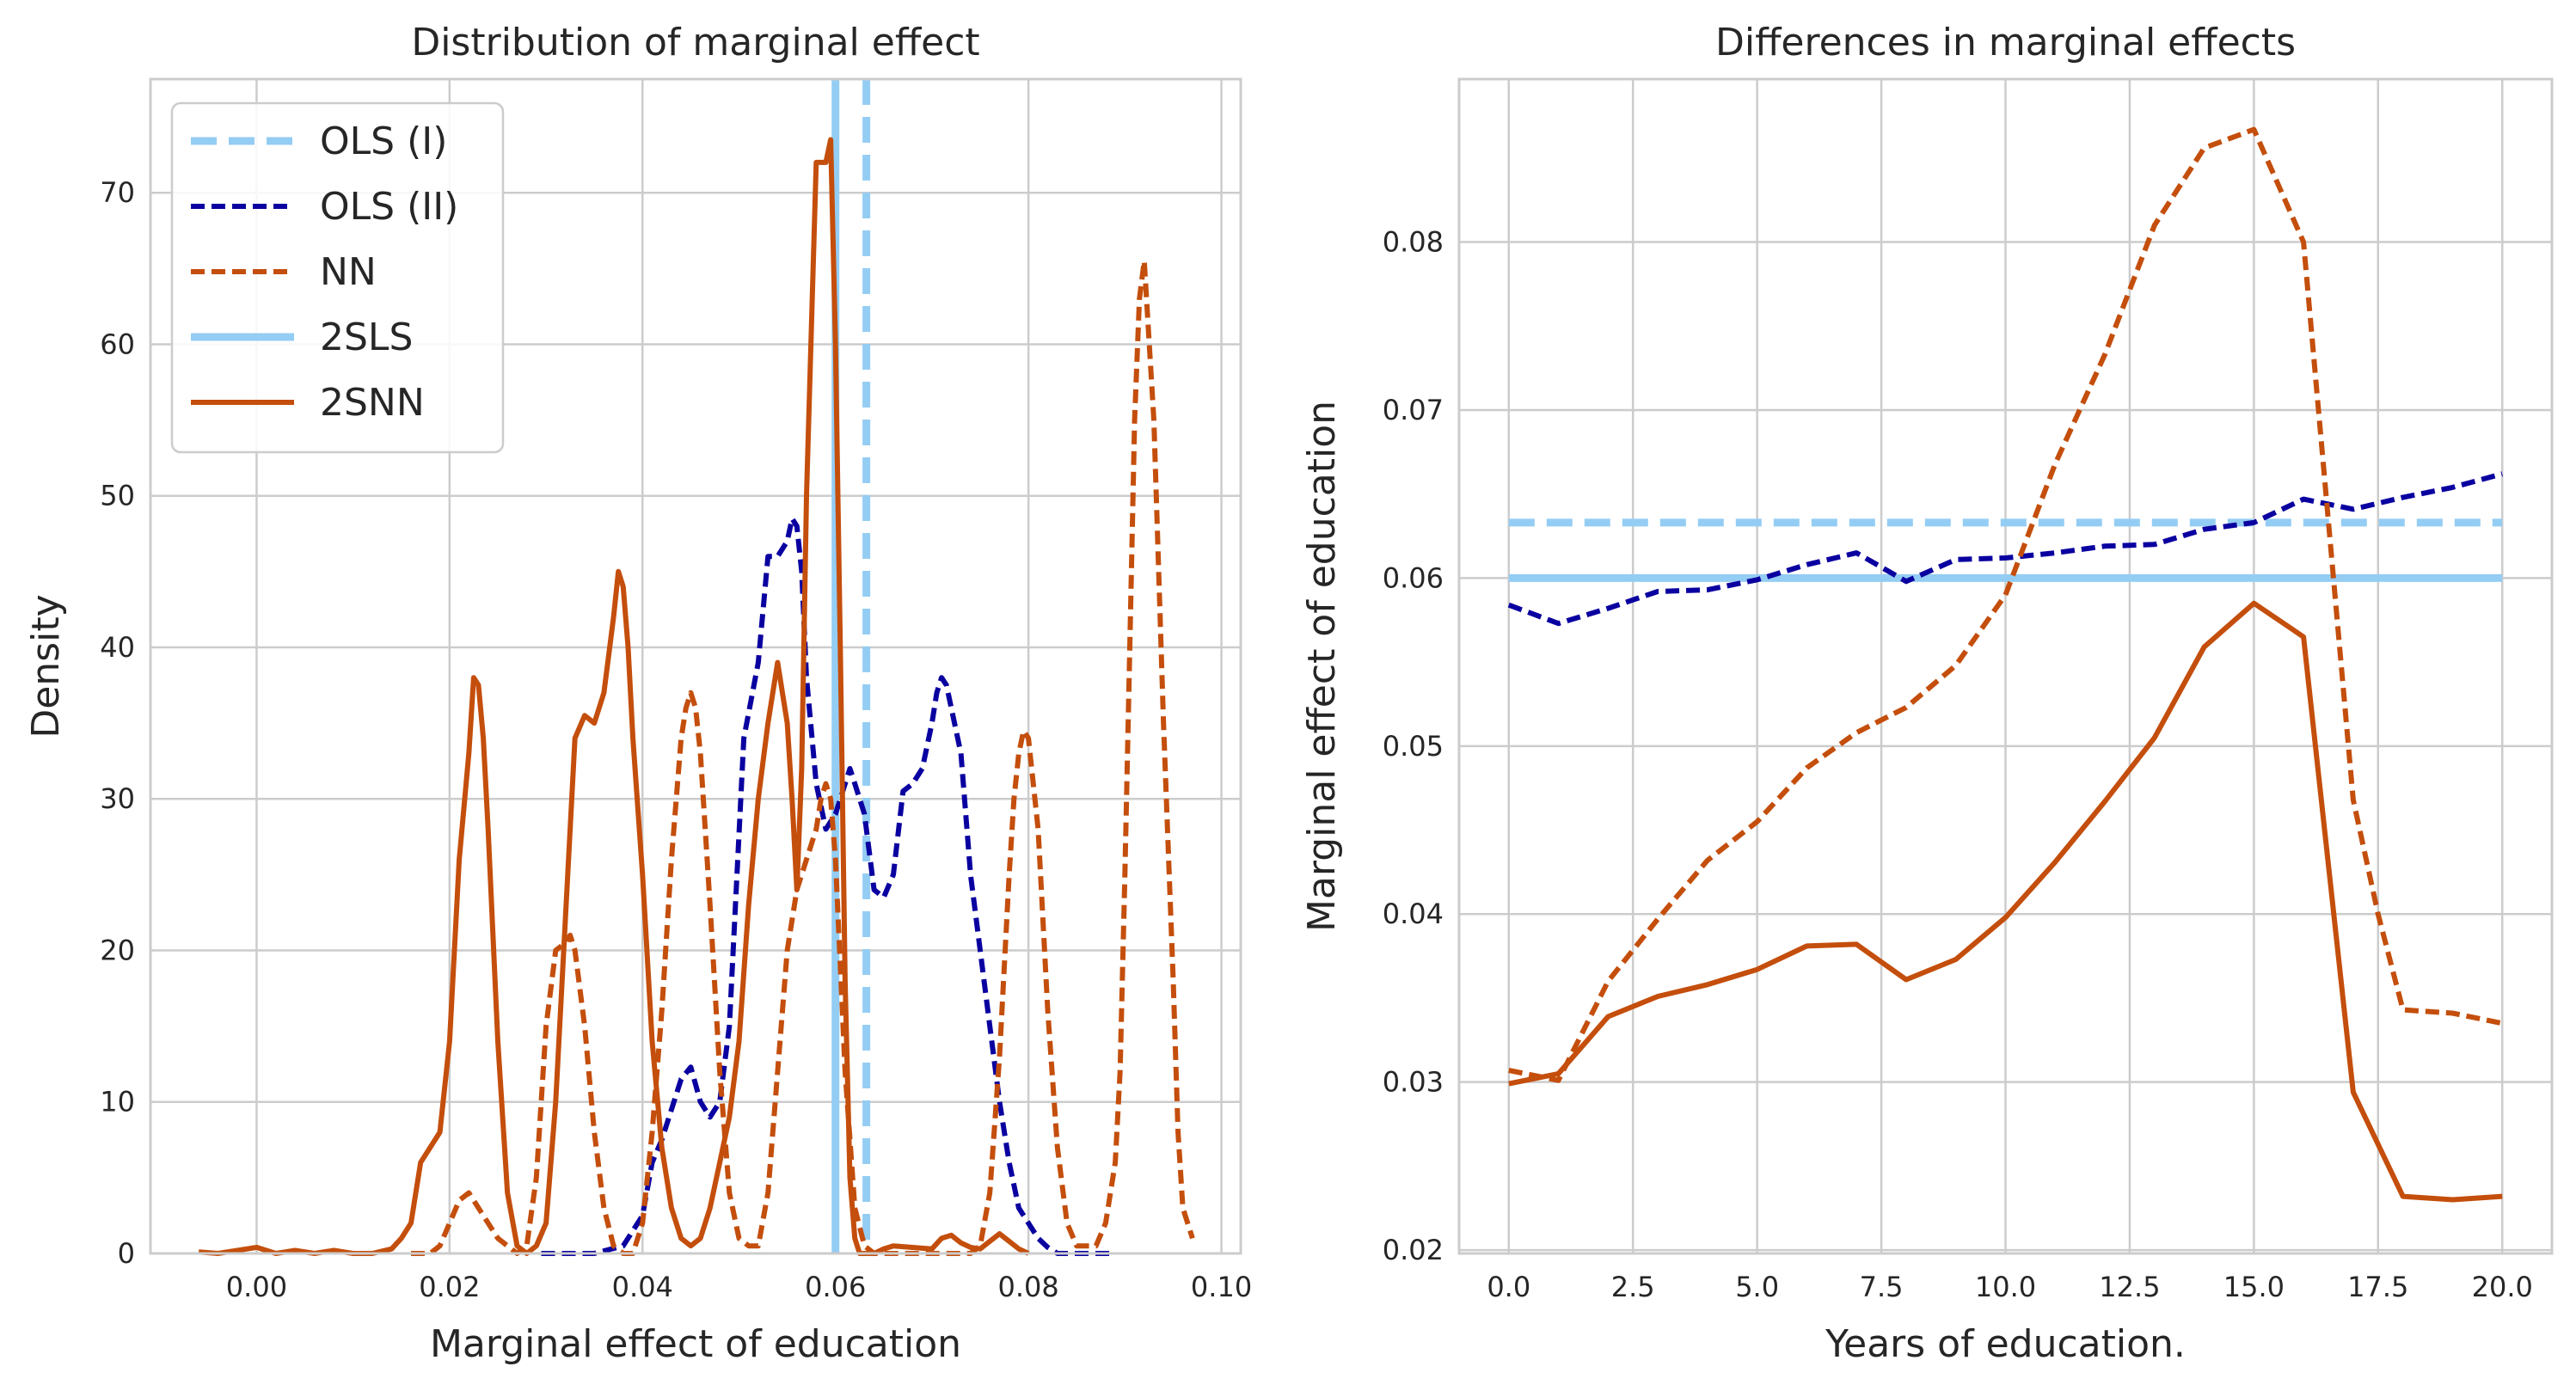 The image size is (2576, 1391). I want to click on x-tick-label: 0.0, so click(1508, 1287).